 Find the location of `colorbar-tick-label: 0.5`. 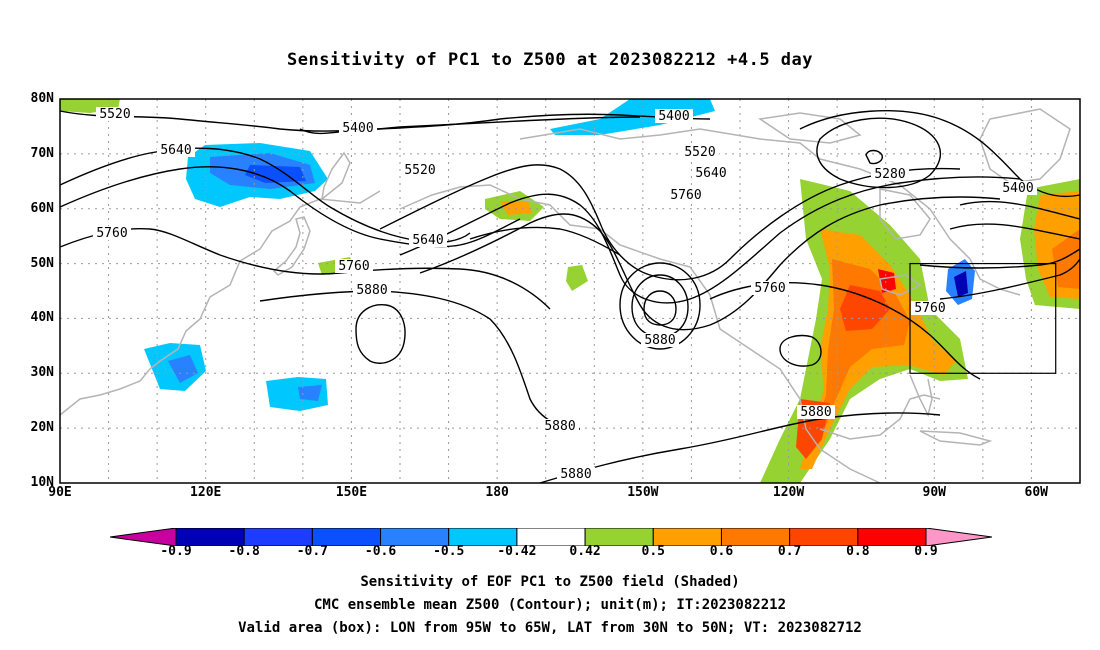

colorbar-tick-label: 0.5 is located at coordinates (653, 551).